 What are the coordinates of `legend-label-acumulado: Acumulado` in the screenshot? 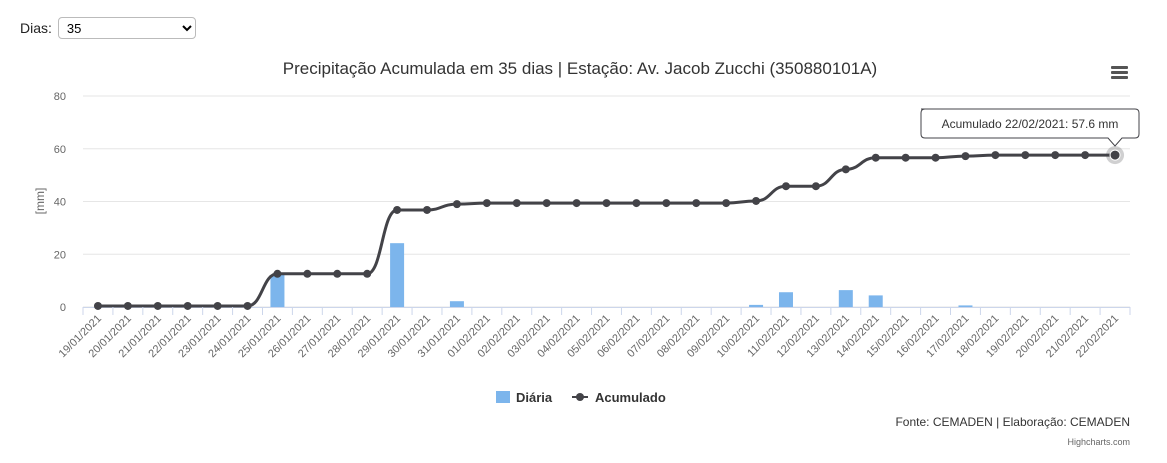 It's located at (630, 397).